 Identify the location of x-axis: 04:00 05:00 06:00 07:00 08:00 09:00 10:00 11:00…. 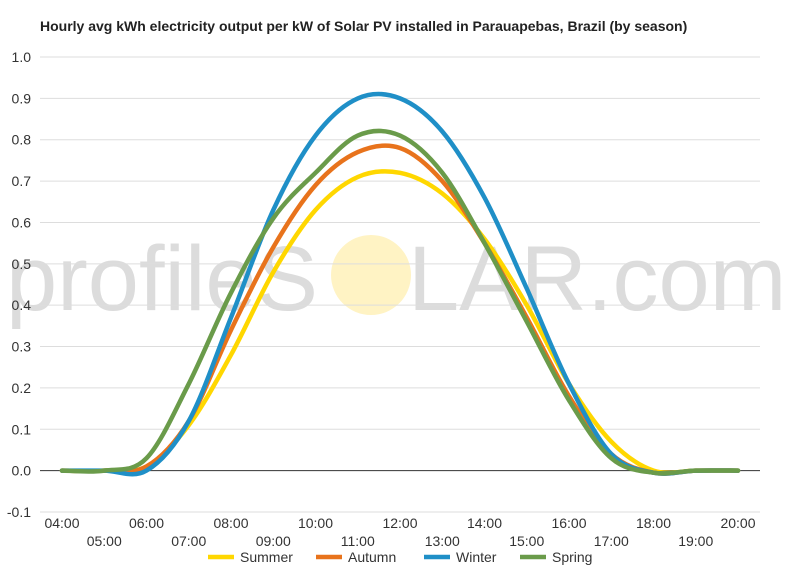
(399, 532).